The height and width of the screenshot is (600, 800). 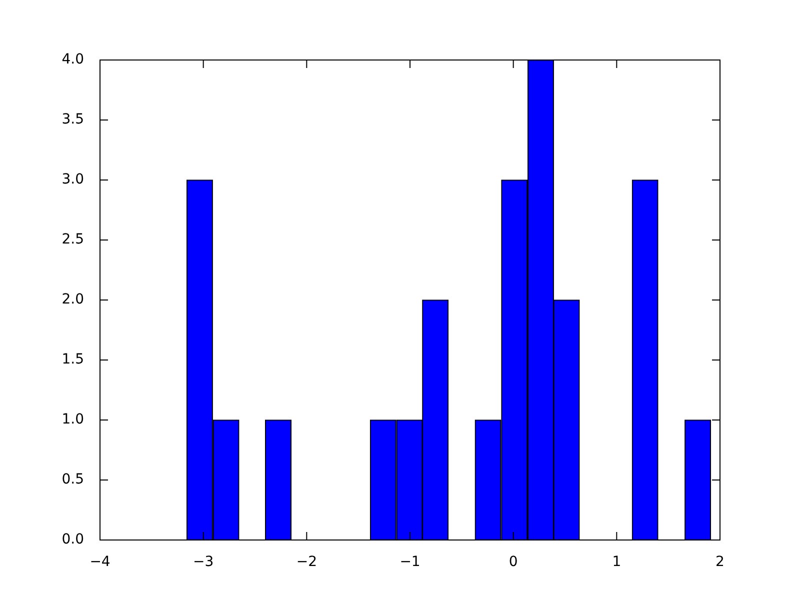 What do you see at coordinates (306, 562) in the screenshot?
I see `x-tick-label: −2` at bounding box center [306, 562].